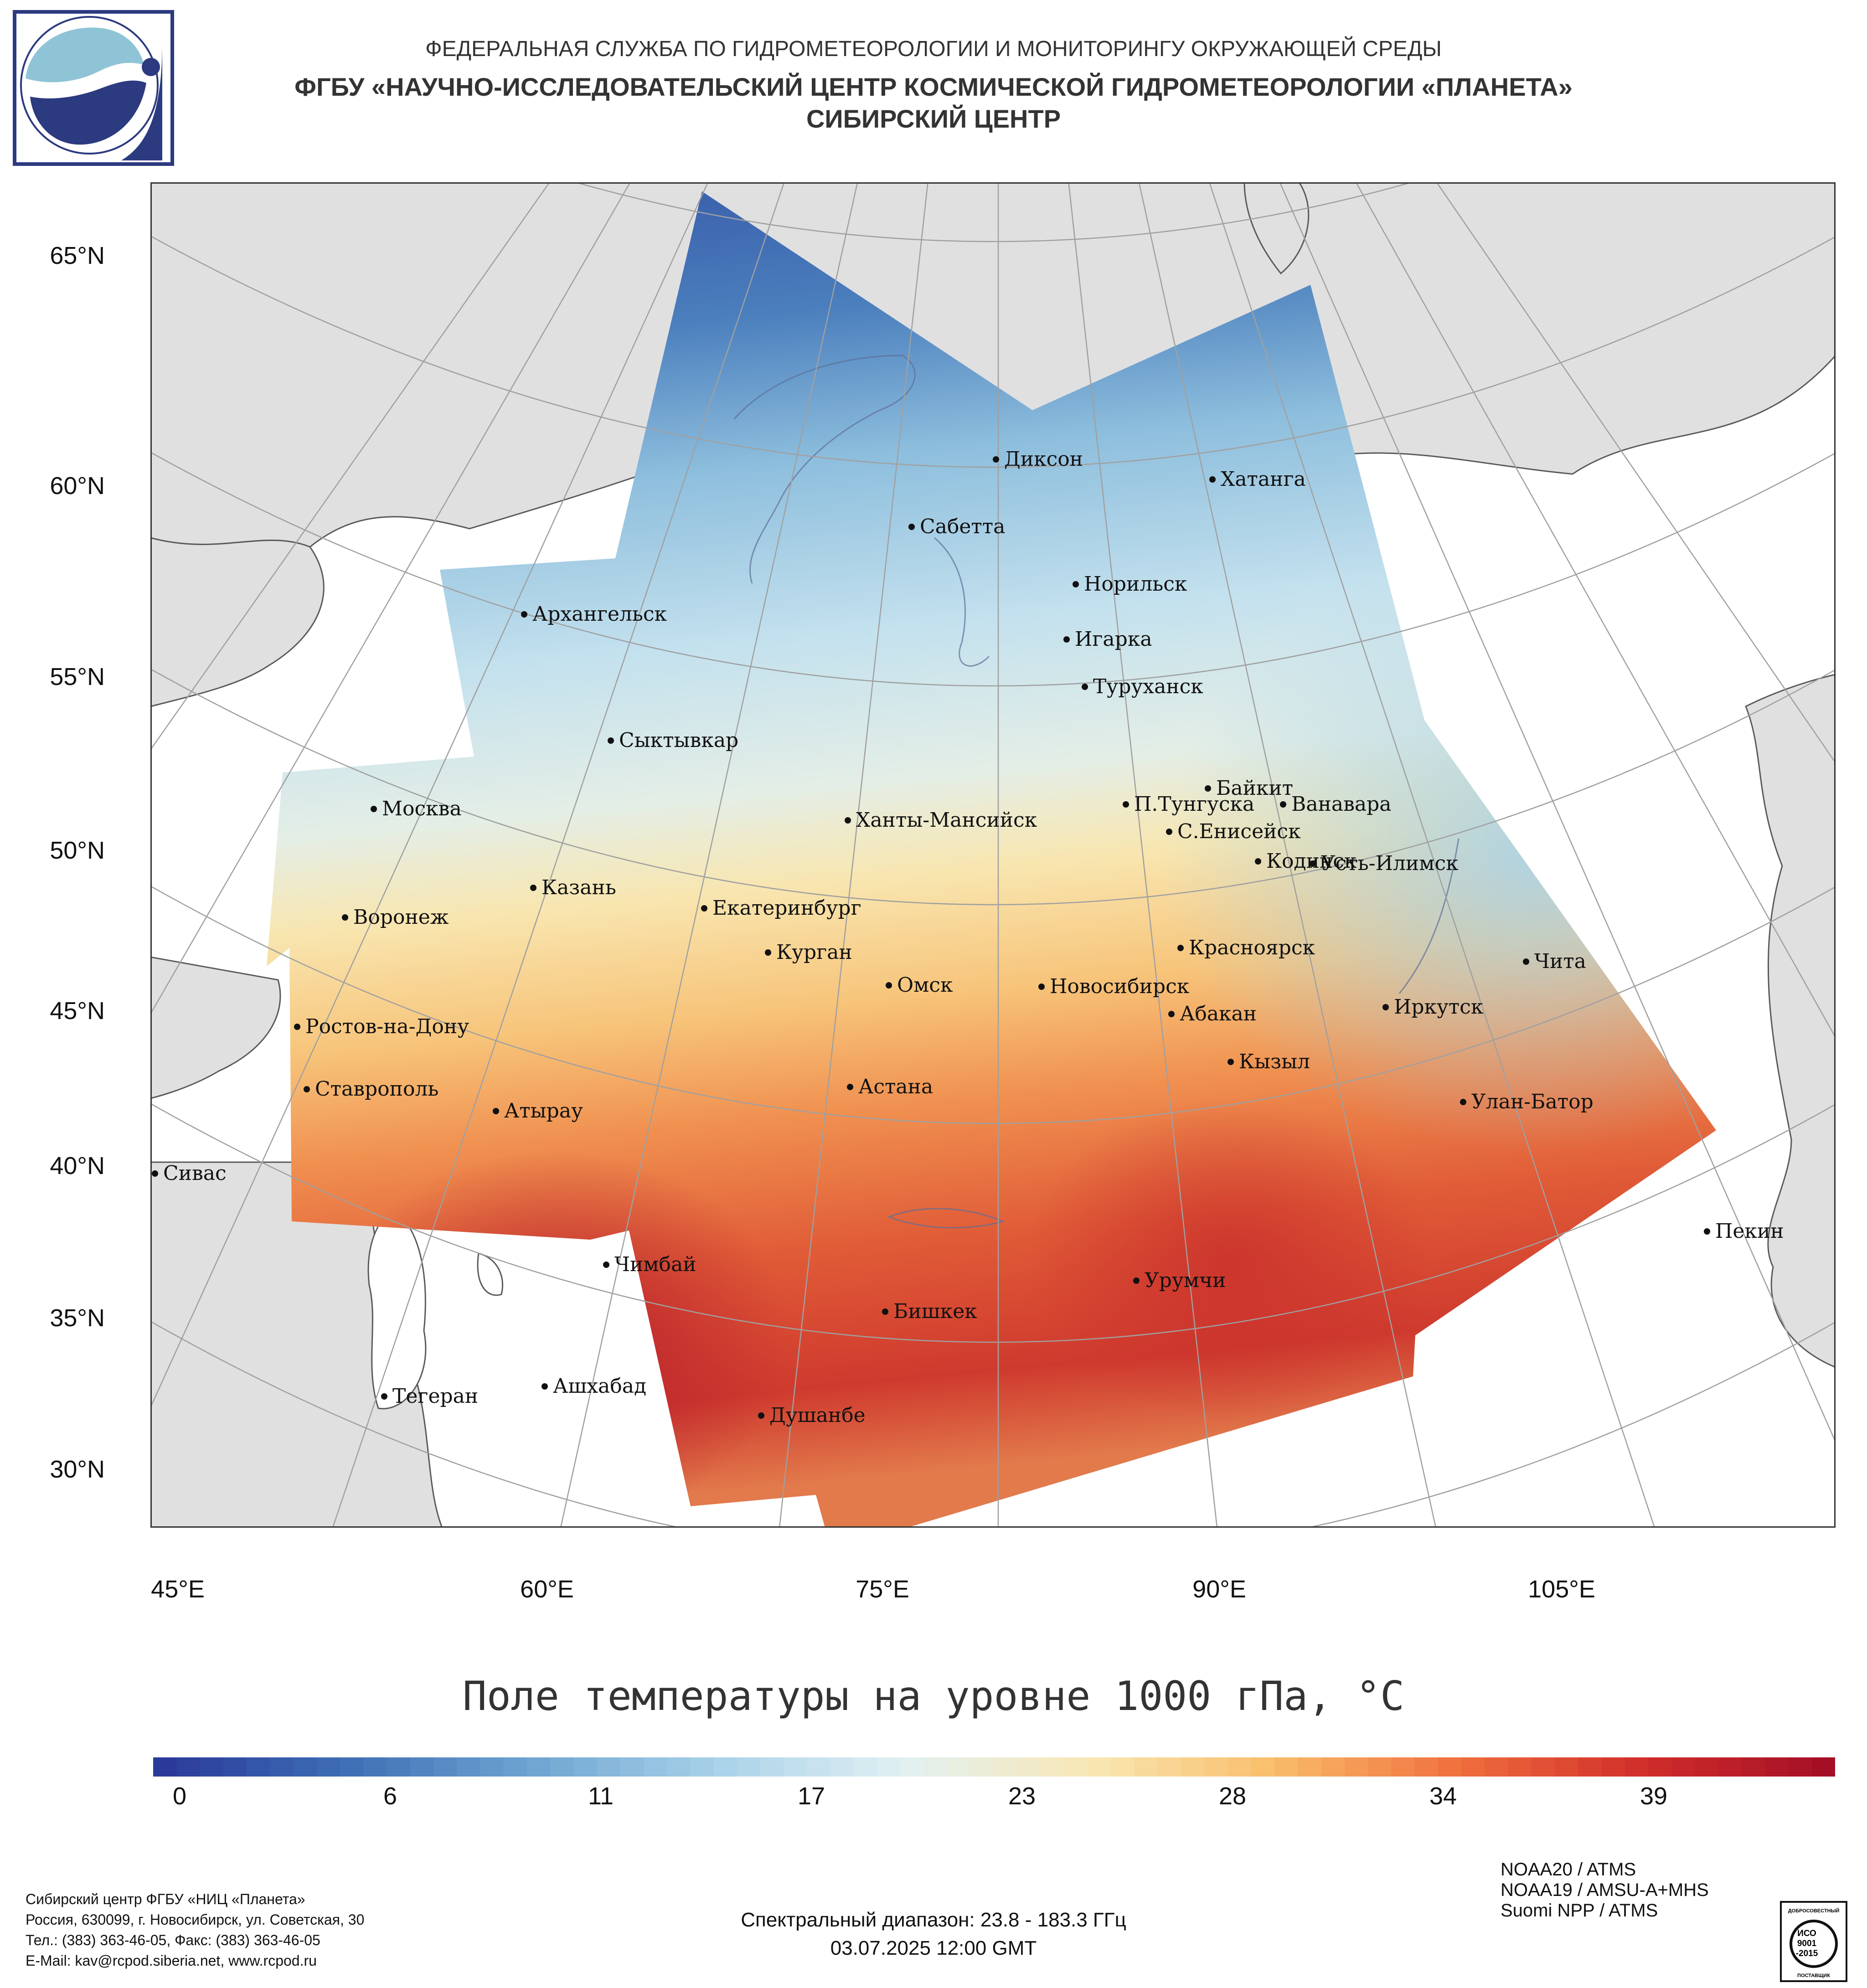 The image size is (1867, 1988). Describe the element at coordinates (77, 1318) in the screenshot. I see `lat-label-35: 35°N` at that location.